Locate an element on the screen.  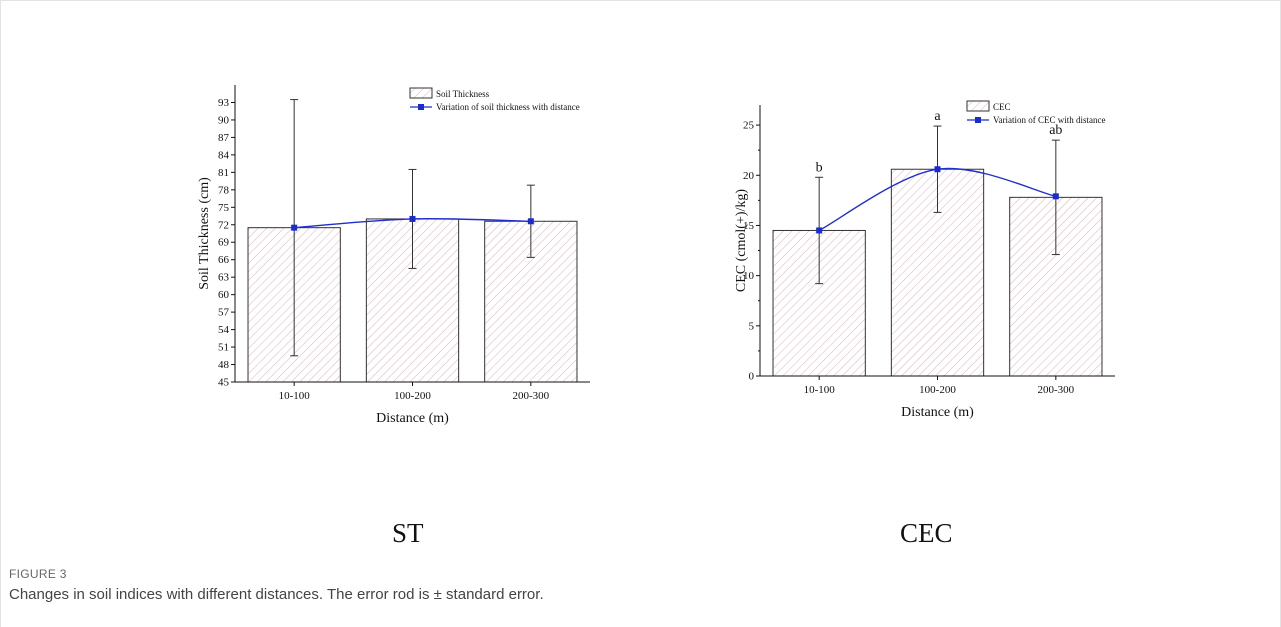
panel-label-cec: CEC is located at coordinates (926, 533).